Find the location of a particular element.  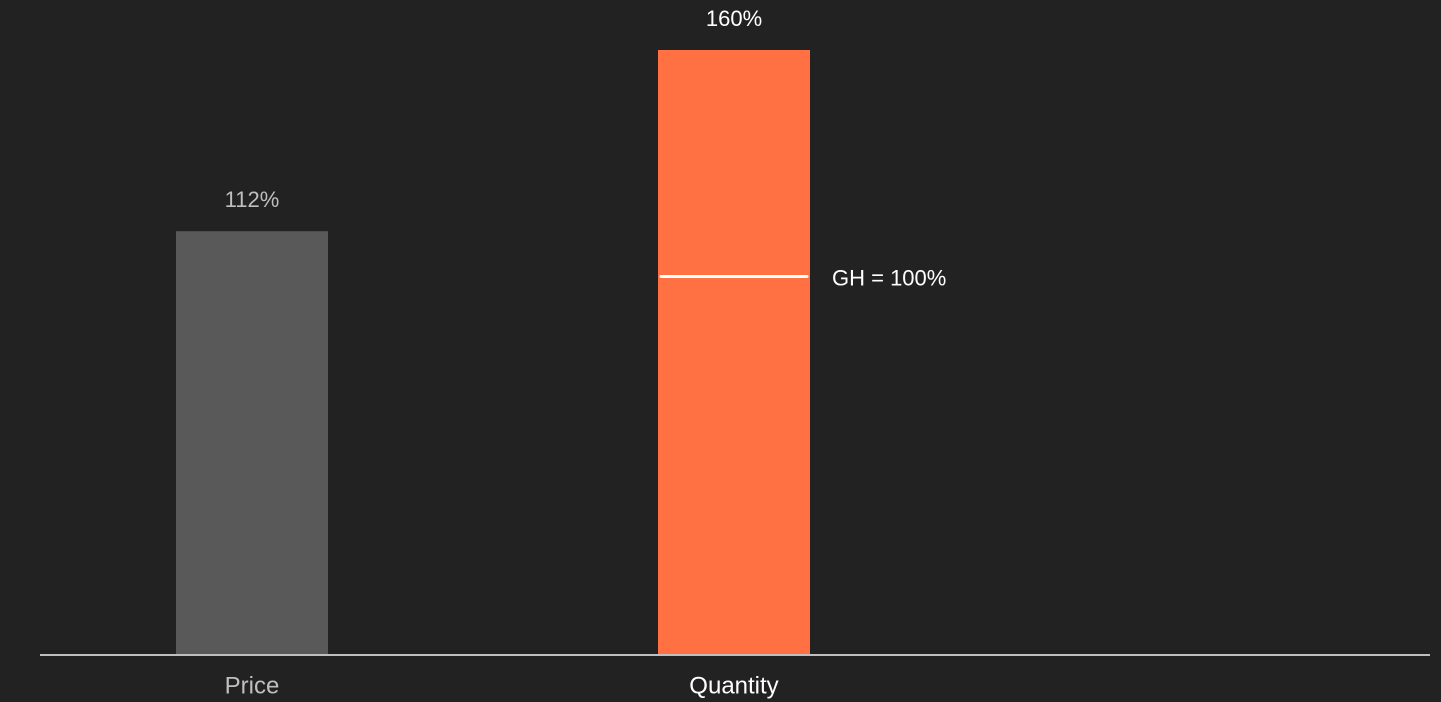

value-label: 112% is located at coordinates (252, 199).